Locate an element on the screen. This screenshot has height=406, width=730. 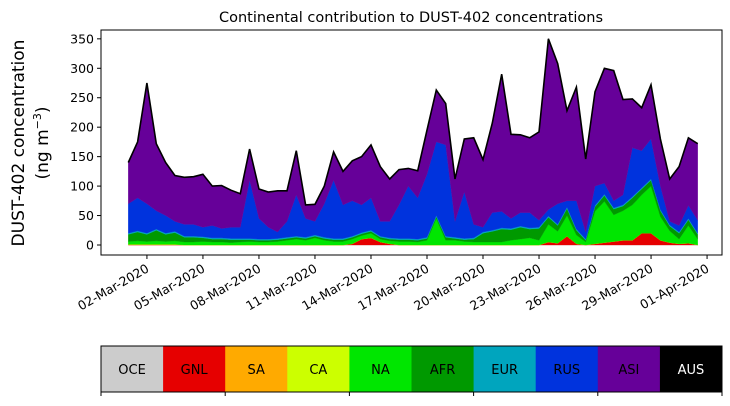
legend-item-oce: OCE is located at coordinates (132, 369).